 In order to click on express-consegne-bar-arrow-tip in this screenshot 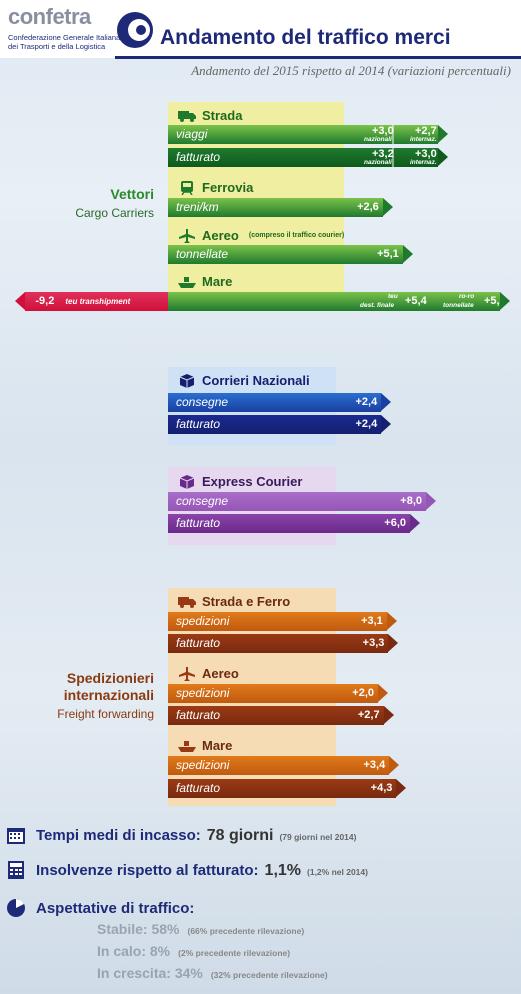, I will do `click(431, 501)`.